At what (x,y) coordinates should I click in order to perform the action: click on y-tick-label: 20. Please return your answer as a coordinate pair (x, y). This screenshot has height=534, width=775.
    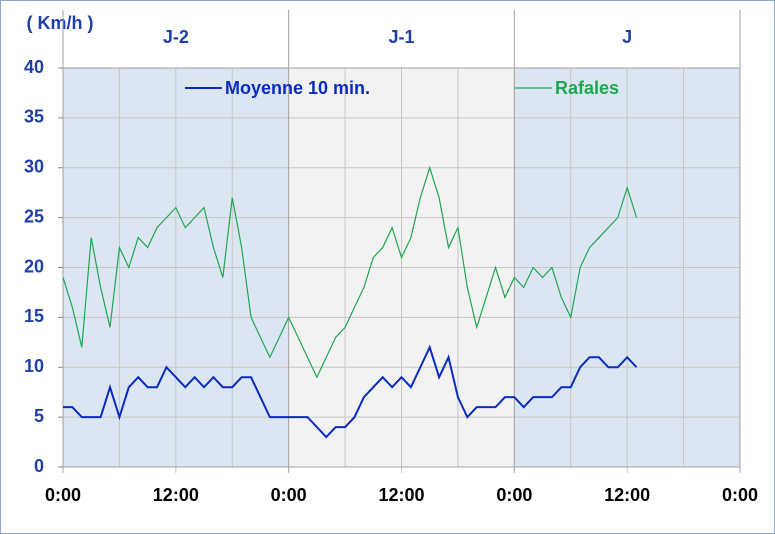
    Looking at the image, I should click on (34, 266).